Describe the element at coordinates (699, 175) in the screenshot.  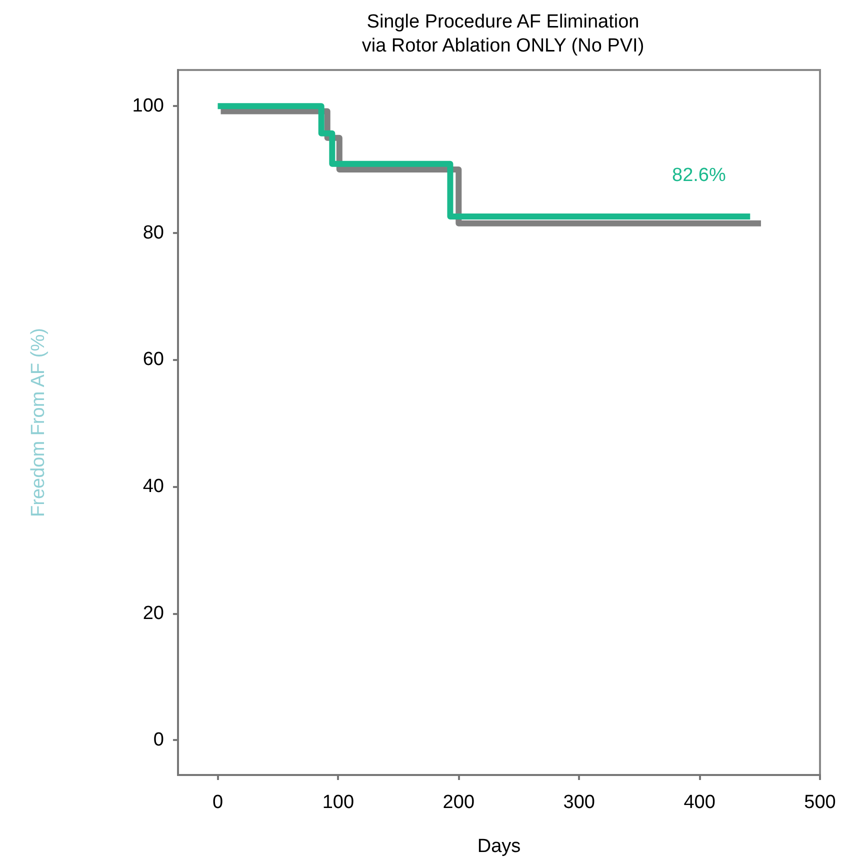
I see `annotation: 82.6%` at that location.